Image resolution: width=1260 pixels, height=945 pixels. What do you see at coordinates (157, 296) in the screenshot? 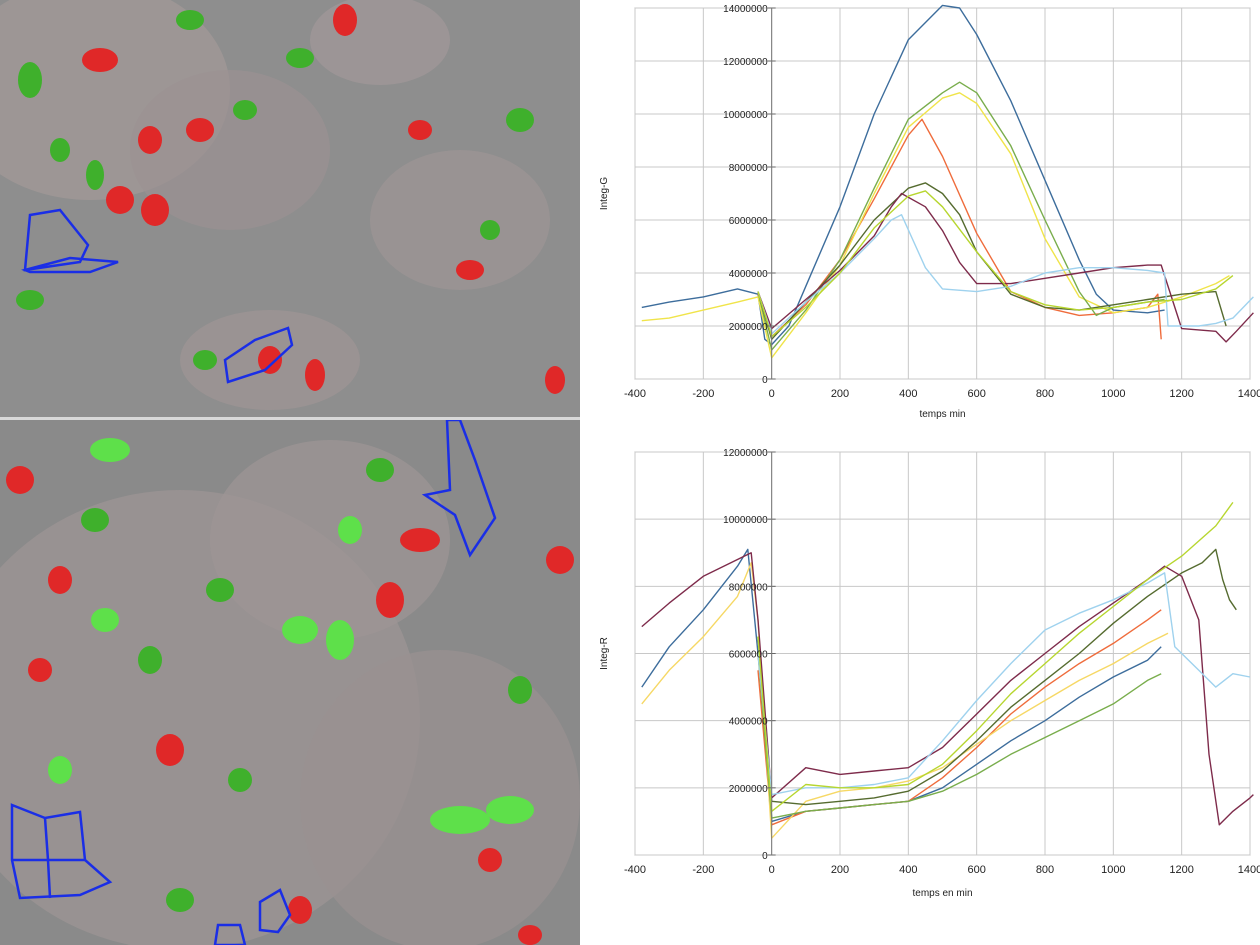
I see `roi-outlines` at bounding box center [157, 296].